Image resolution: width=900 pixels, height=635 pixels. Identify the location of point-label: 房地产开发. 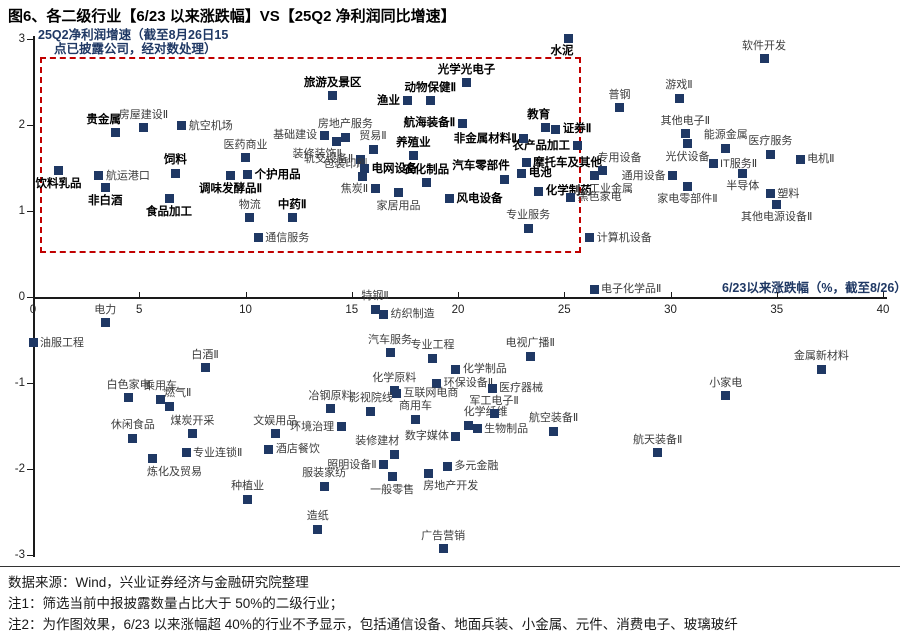
(451, 486).